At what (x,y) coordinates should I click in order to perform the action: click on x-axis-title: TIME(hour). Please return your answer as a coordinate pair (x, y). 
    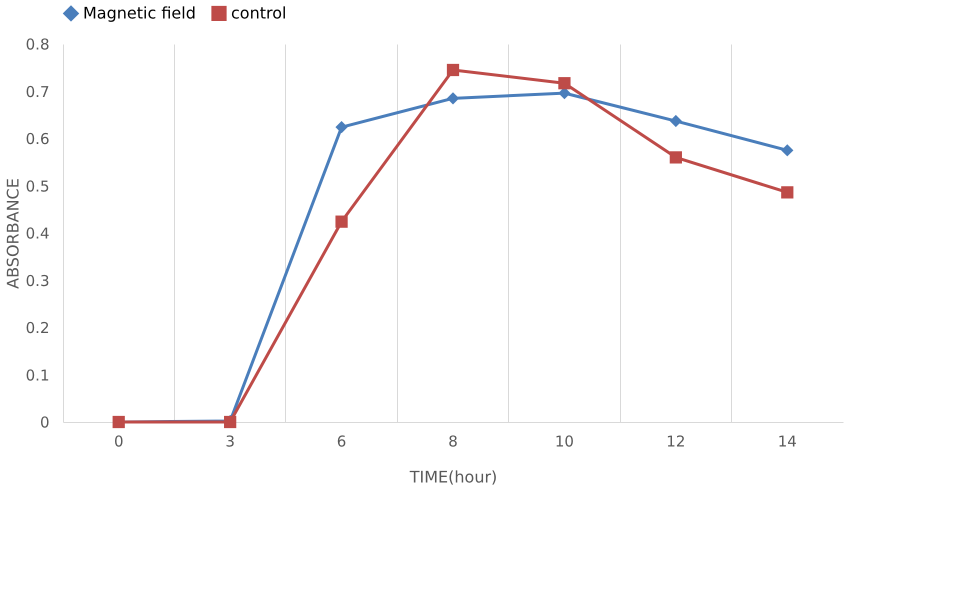
    Looking at the image, I should click on (453, 477).